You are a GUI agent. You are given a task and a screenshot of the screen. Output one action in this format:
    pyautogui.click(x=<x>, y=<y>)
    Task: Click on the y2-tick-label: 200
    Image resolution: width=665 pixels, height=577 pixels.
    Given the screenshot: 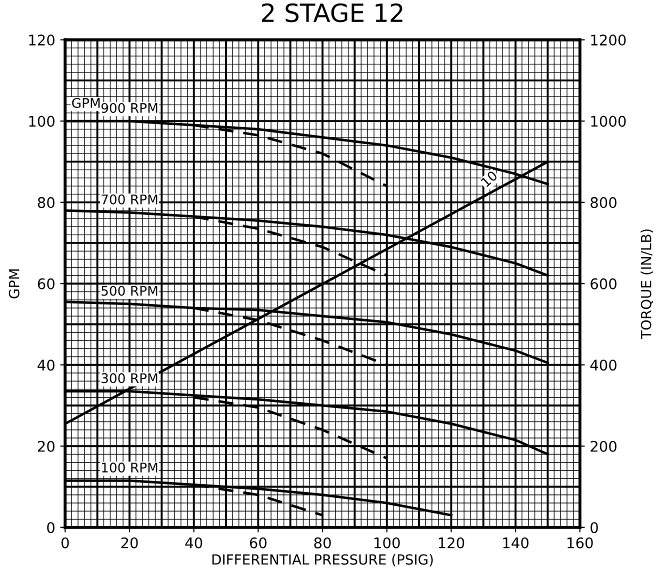 What is the action you would take?
    pyautogui.click(x=603, y=446)
    